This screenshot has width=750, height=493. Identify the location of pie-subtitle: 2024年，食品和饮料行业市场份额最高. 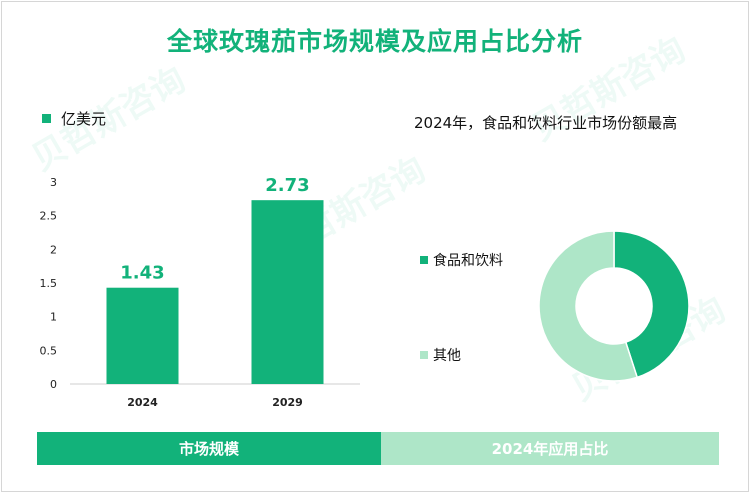
(546, 123).